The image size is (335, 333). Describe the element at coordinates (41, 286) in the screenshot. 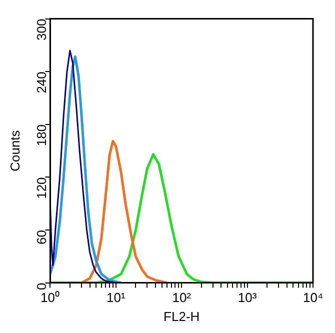

I see `y-tick-label: 0` at that location.